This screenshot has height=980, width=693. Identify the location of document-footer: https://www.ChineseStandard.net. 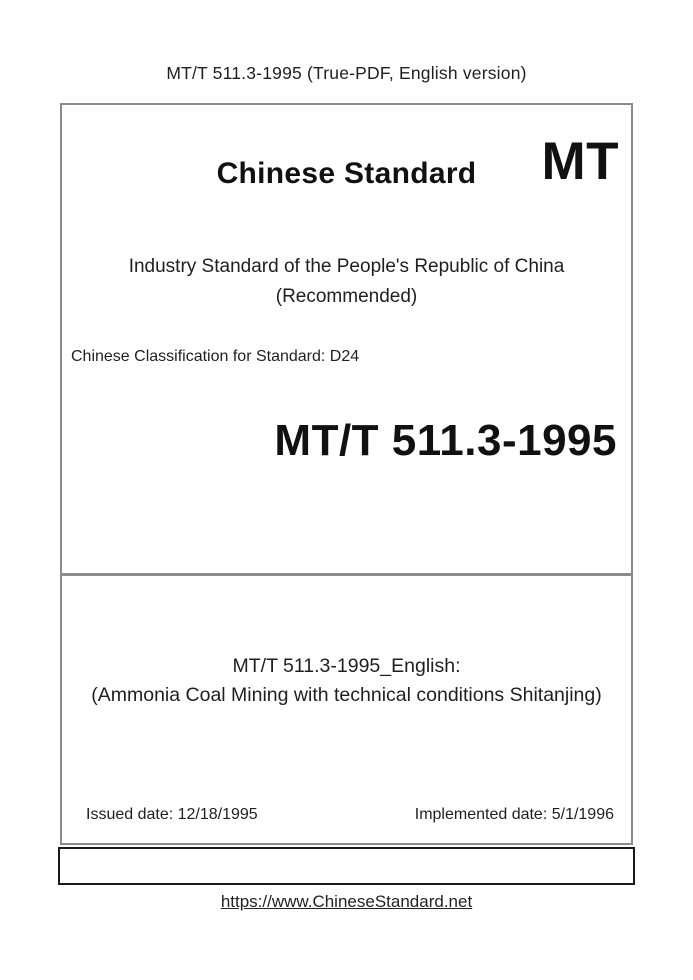
(346, 902).